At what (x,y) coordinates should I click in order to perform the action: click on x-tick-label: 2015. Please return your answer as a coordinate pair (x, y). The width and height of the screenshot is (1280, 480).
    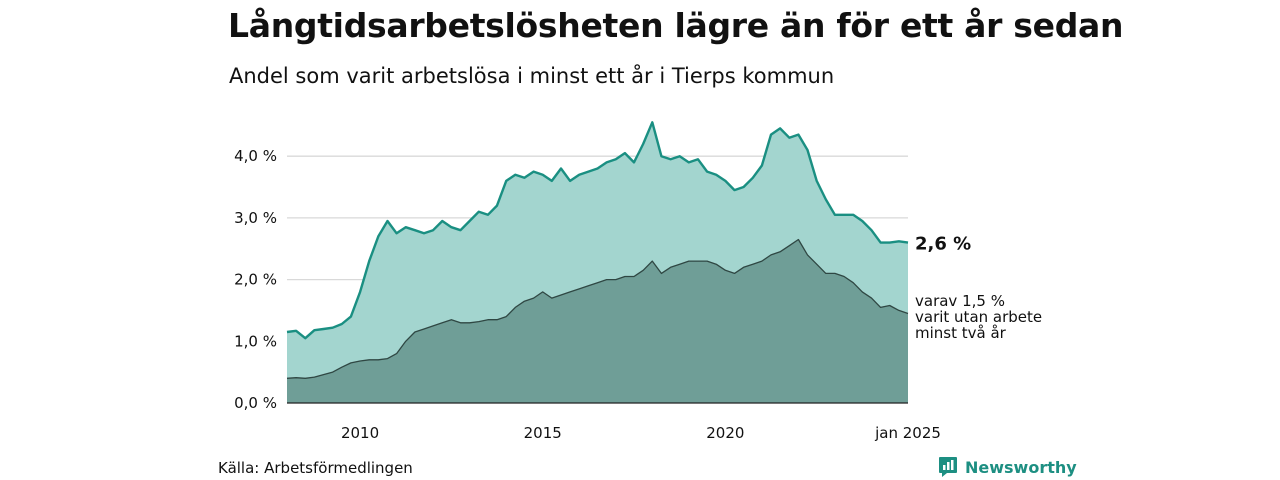
    Looking at the image, I should click on (543, 433).